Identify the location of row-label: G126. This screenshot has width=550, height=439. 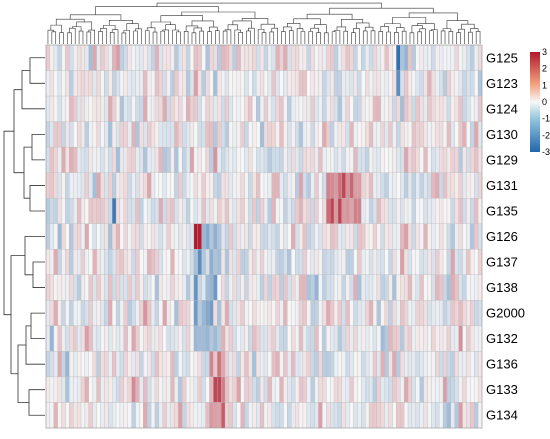
(502, 236).